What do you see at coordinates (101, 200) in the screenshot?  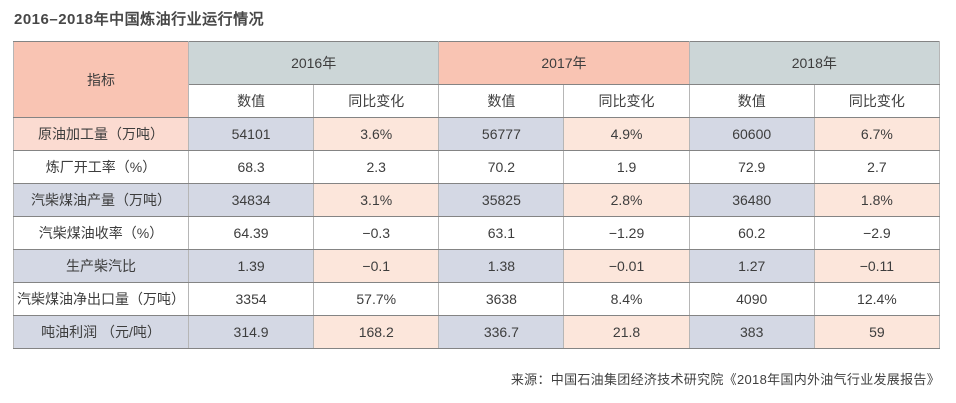 I see `indicator-cell: 汽柴煤油产量（万吨）` at bounding box center [101, 200].